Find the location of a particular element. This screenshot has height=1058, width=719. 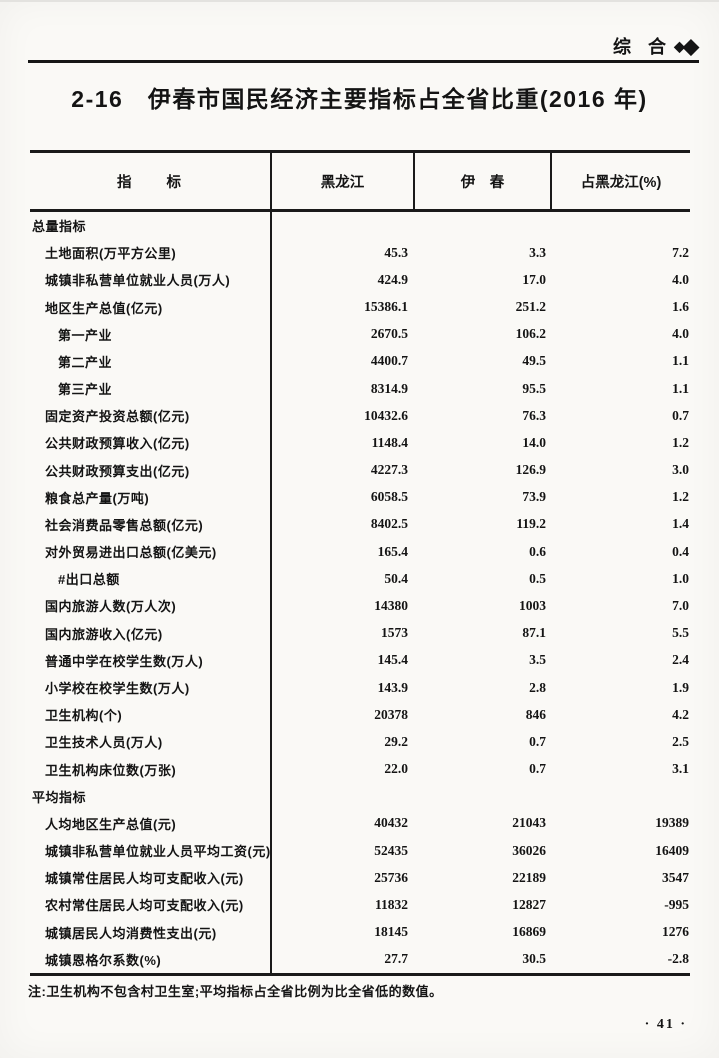

value-share: 7.2 is located at coordinates (680, 252).